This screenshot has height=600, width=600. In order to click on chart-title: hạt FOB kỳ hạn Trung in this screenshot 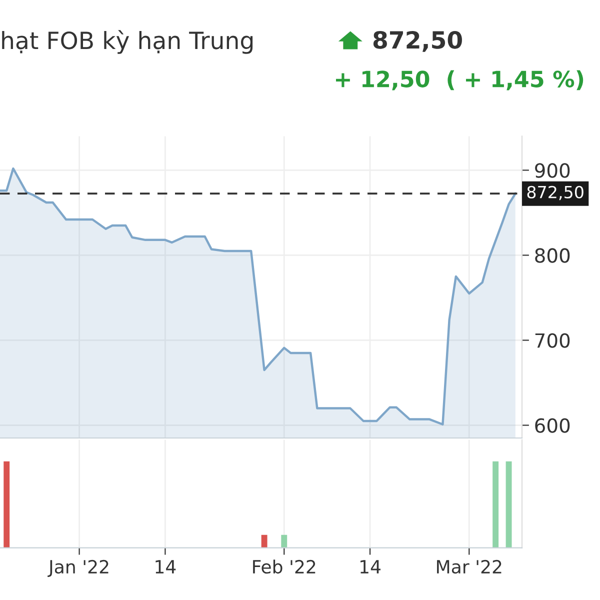, I will do `click(127, 42)`.